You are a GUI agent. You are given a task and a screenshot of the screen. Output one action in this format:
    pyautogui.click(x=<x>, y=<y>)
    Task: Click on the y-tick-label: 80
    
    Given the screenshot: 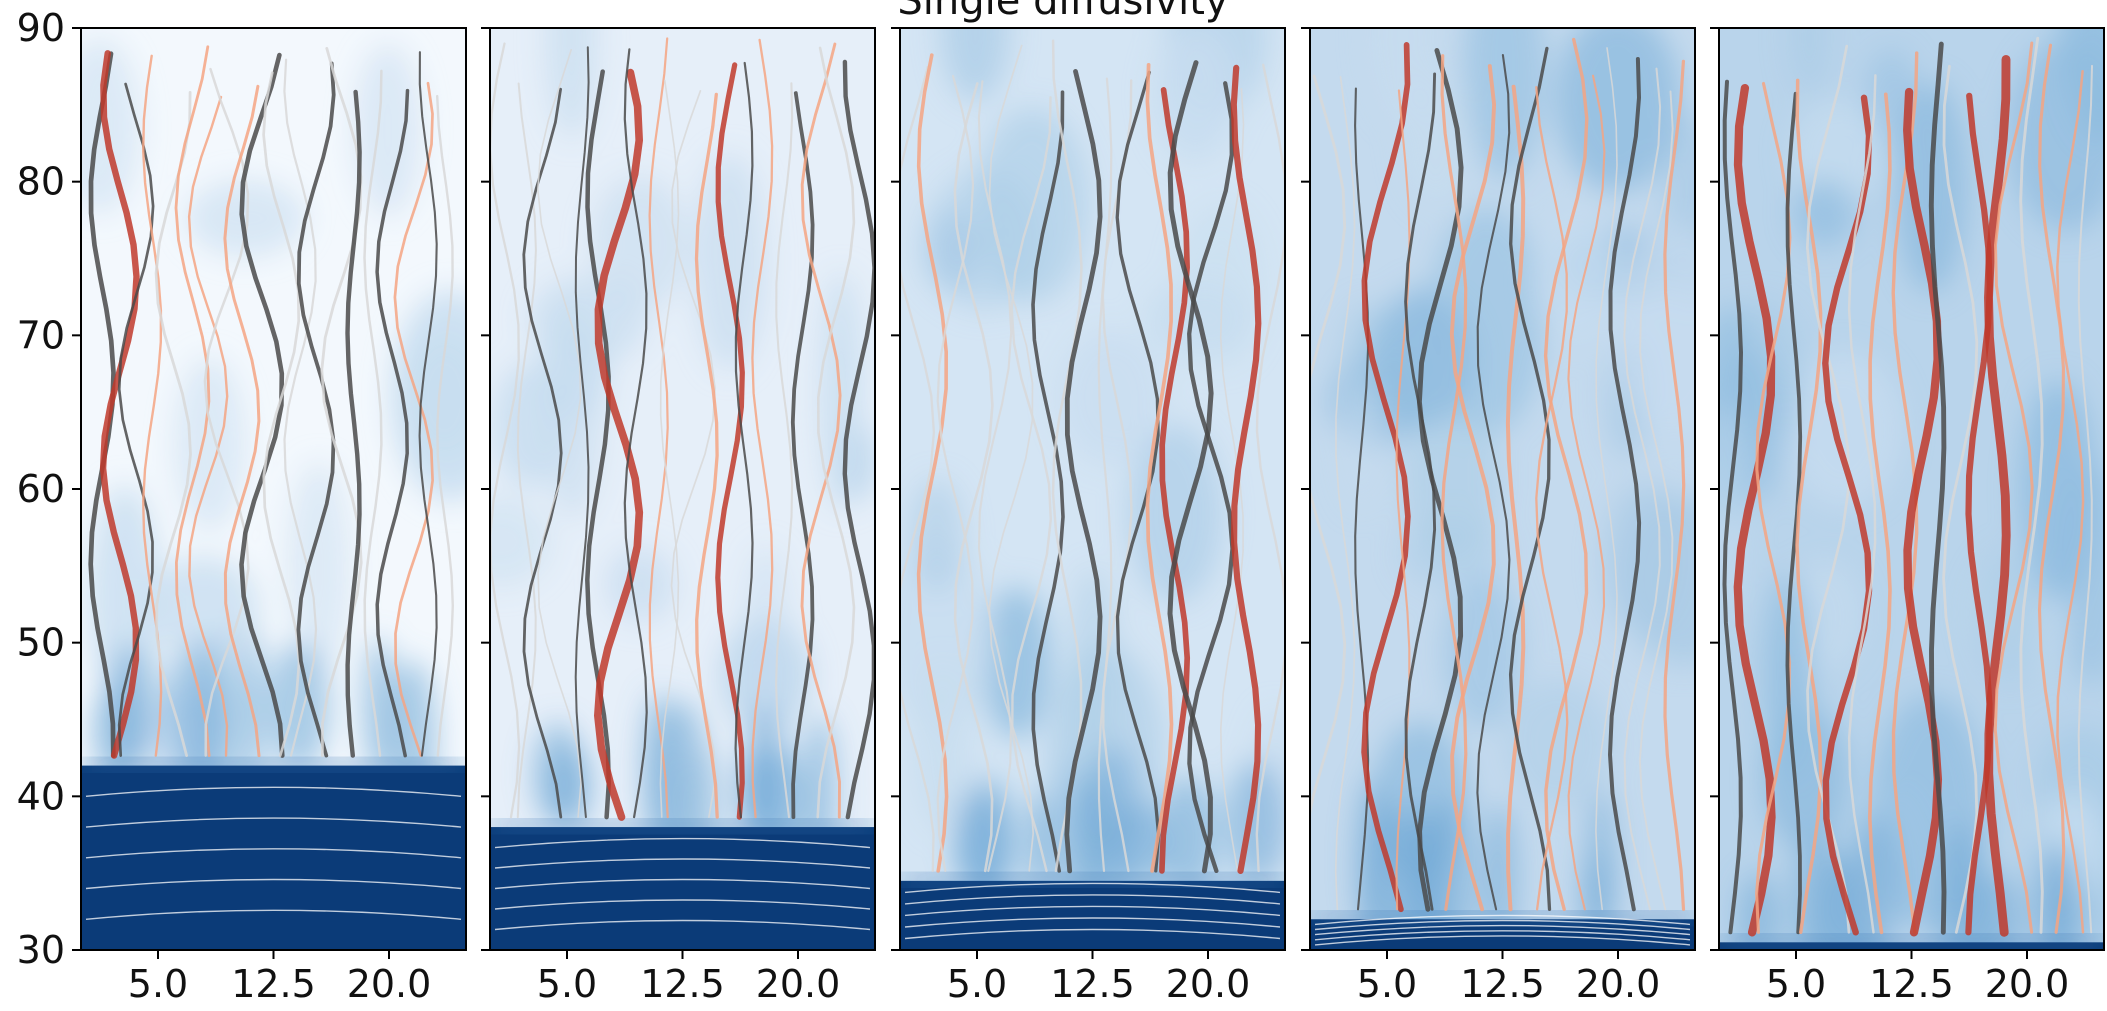 What is the action you would take?
    pyautogui.click(x=41, y=182)
    